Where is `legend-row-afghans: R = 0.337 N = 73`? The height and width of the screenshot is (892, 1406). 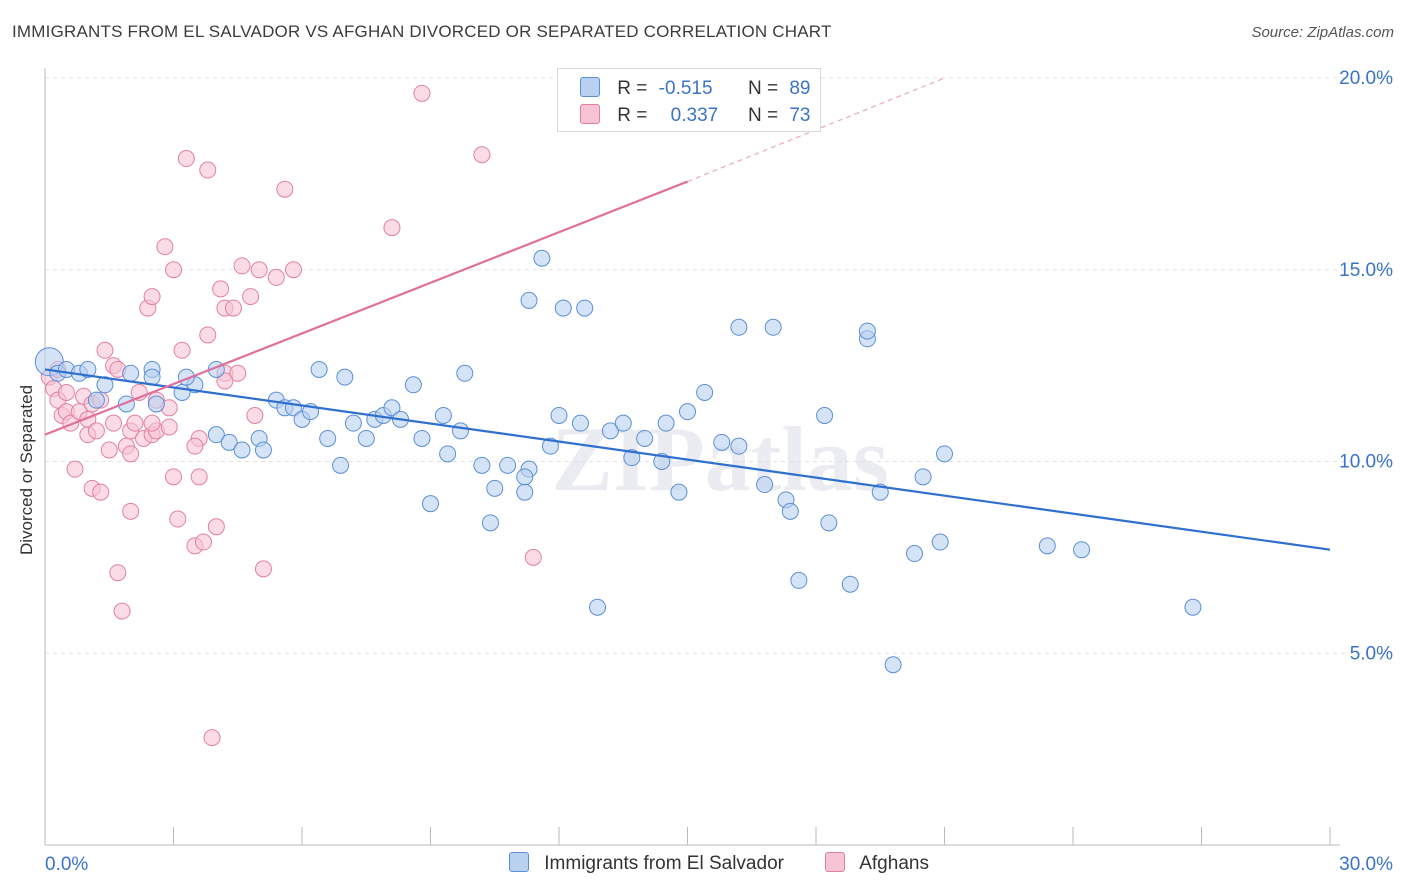
legend-row-afghans: R = 0.337 N = 73 is located at coordinates (695, 115).